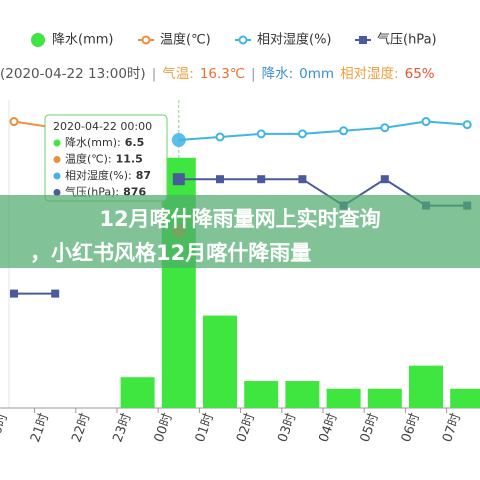 The image size is (480, 480). Describe the element at coordinates (170, 253) in the screenshot. I see `banner-line: ，小红书风格12月喀什降雨量` at that location.